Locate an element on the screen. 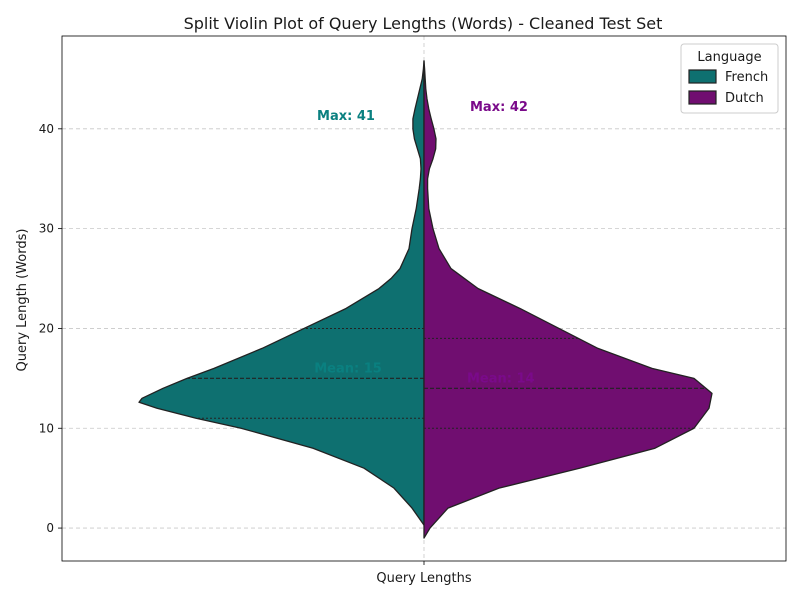  y-tick-label: 30 is located at coordinates (46, 229).